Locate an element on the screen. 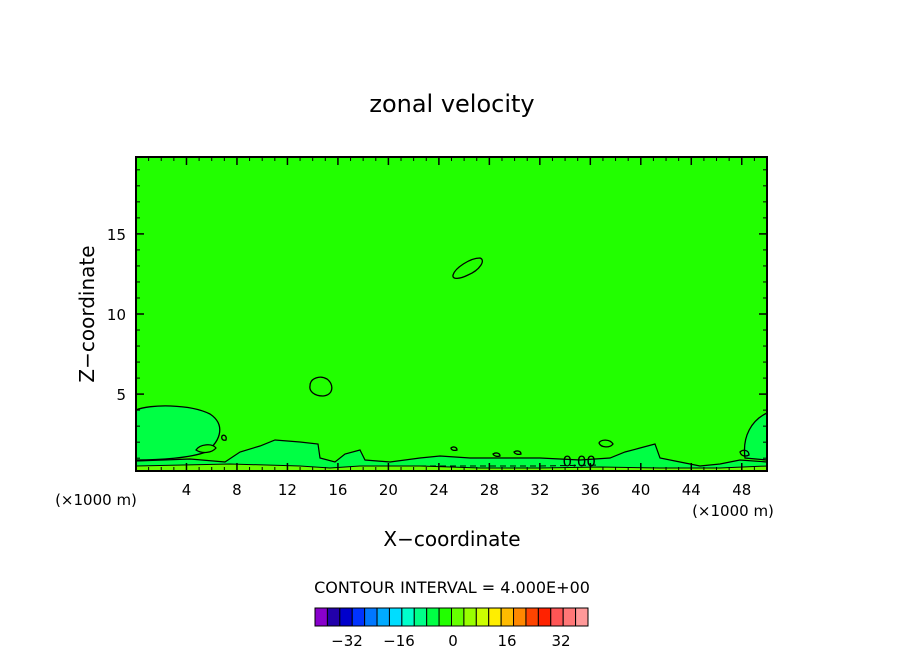 The image size is (904, 654). region-left-pocket is located at coordinates (206, 449).